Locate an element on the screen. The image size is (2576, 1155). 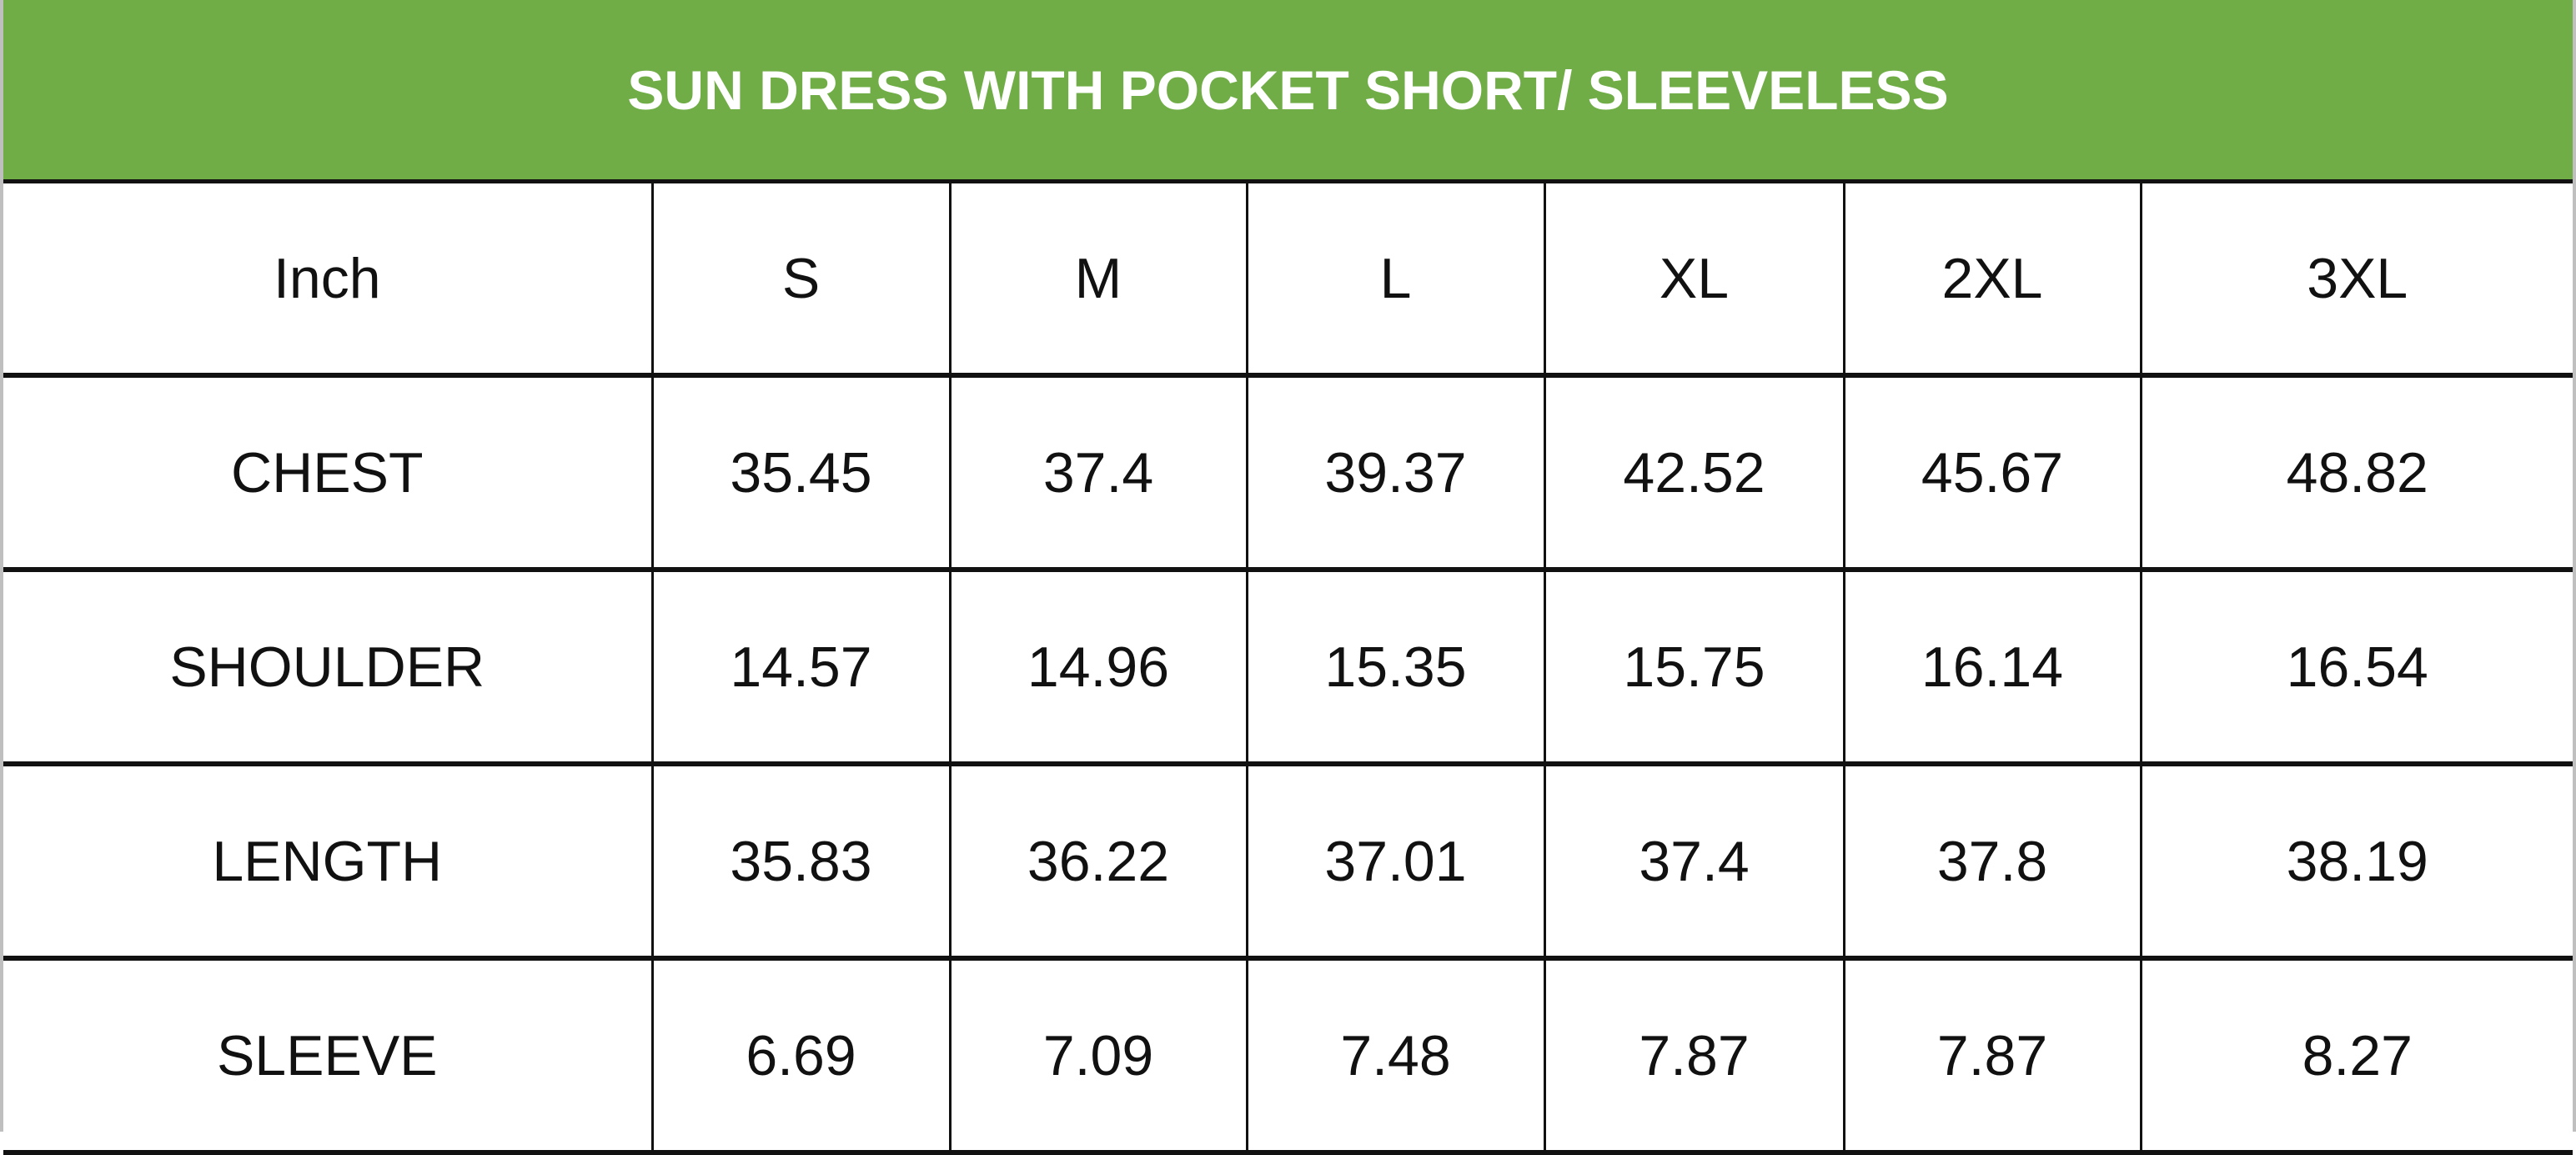
measurement-cell: 16.14 is located at coordinates (1992, 667).